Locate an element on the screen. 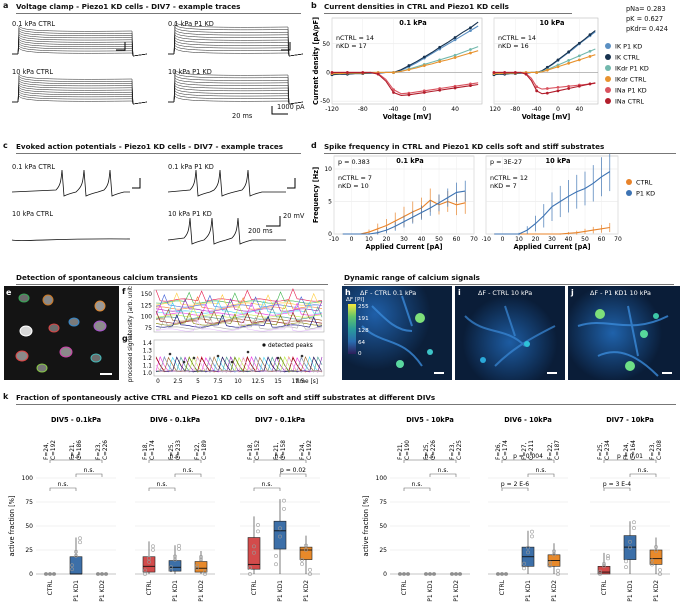  calcium-image-h is located at coordinates (397, 333).